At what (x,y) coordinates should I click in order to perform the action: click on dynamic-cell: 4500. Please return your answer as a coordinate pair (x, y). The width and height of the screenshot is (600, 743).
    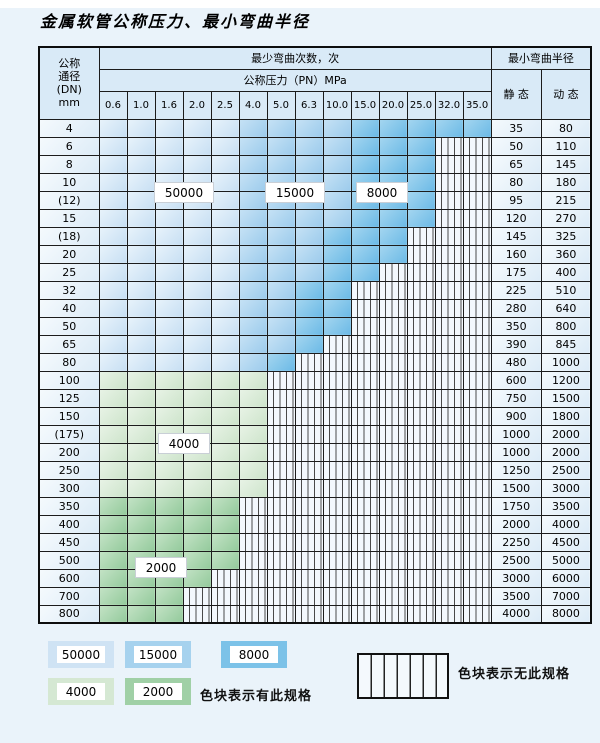
    Looking at the image, I should click on (566, 542).